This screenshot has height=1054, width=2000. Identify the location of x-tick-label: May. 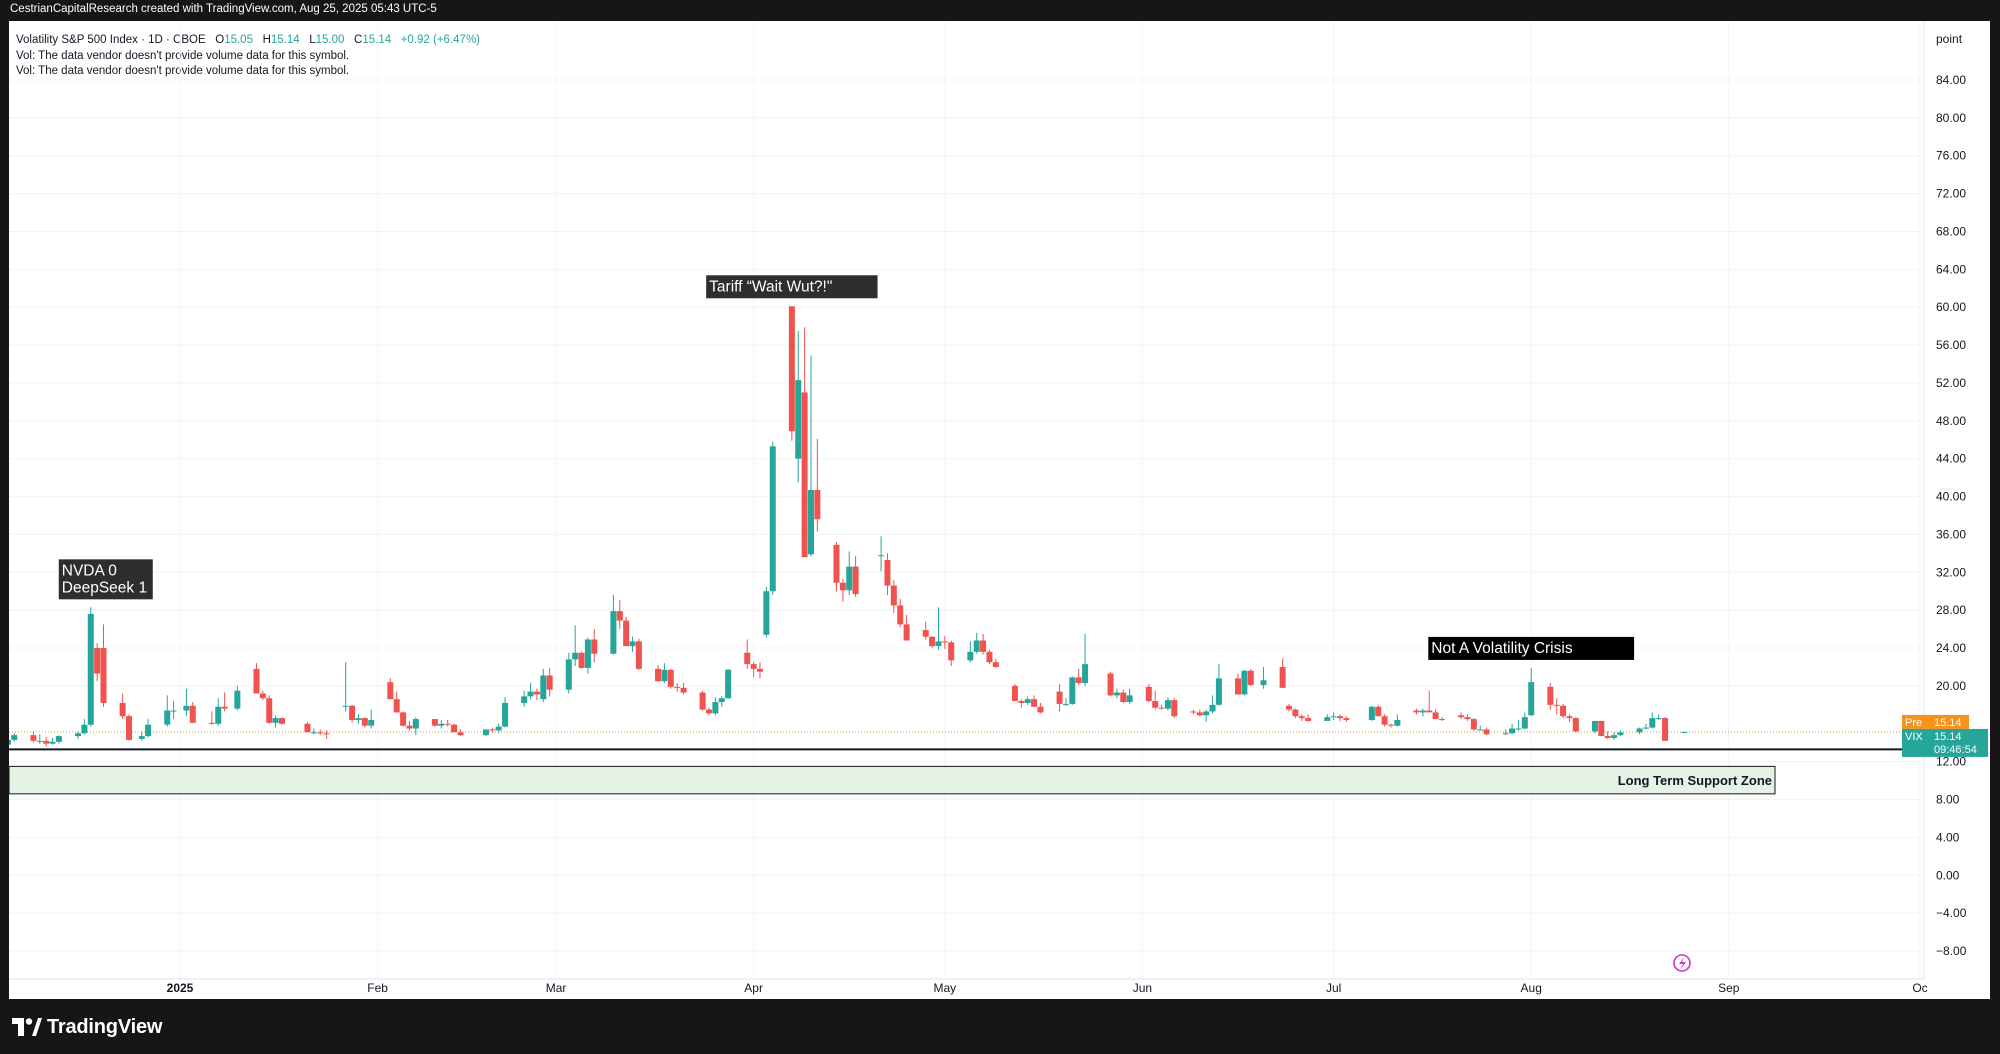
(944, 988).